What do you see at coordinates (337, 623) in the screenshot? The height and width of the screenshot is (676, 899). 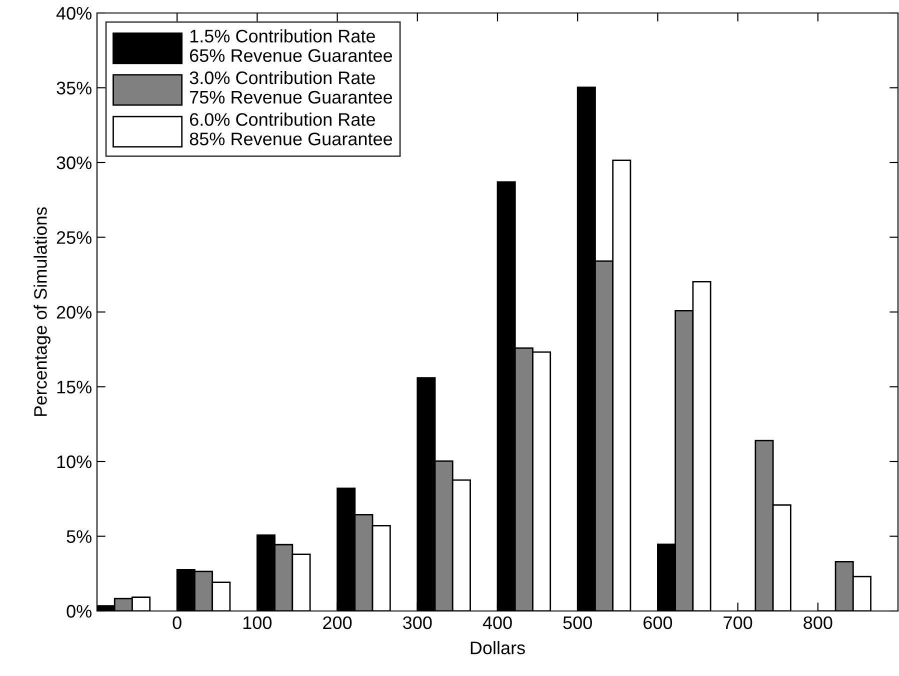 I see `x-tick-label: 200` at bounding box center [337, 623].